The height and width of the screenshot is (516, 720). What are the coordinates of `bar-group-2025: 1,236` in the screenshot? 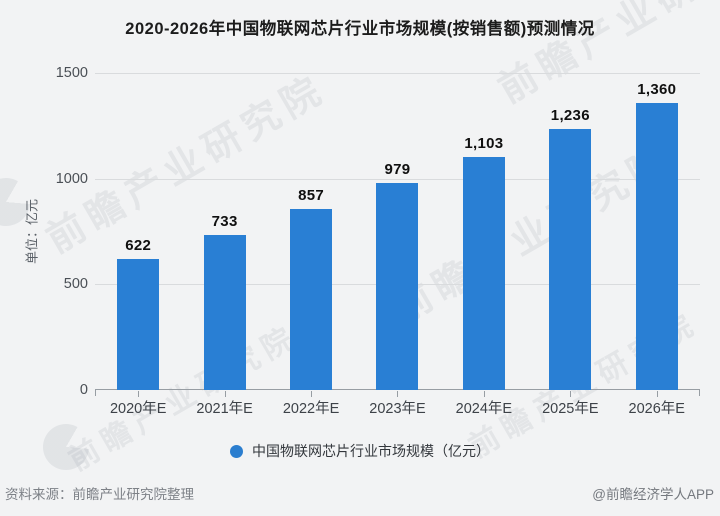 It's located at (570, 235).